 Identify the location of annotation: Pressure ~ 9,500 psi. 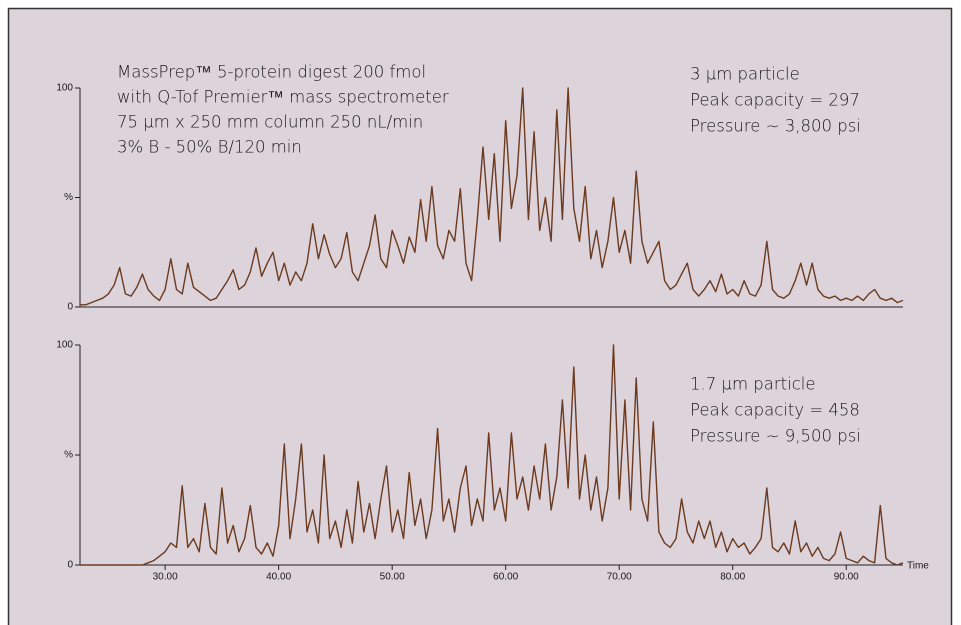
(775, 436).